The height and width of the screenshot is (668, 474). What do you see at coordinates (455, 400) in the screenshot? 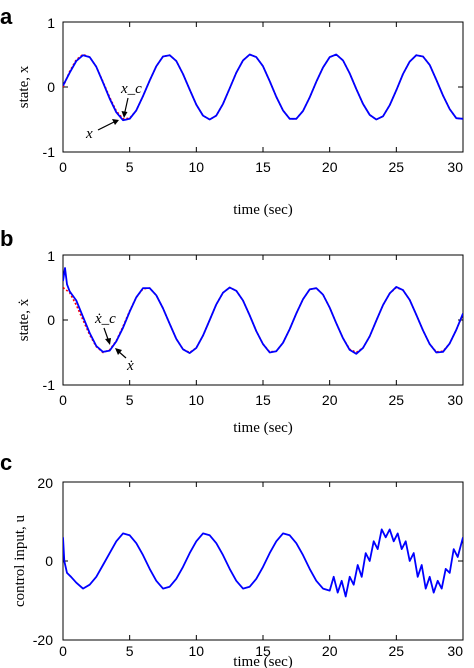
I see `panel-b-xtick-30: 30` at bounding box center [455, 400].